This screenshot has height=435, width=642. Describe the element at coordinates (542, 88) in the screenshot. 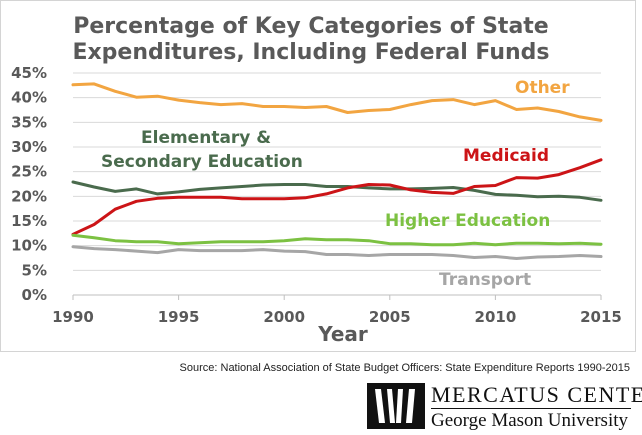

I see `series-label: Other` at that location.